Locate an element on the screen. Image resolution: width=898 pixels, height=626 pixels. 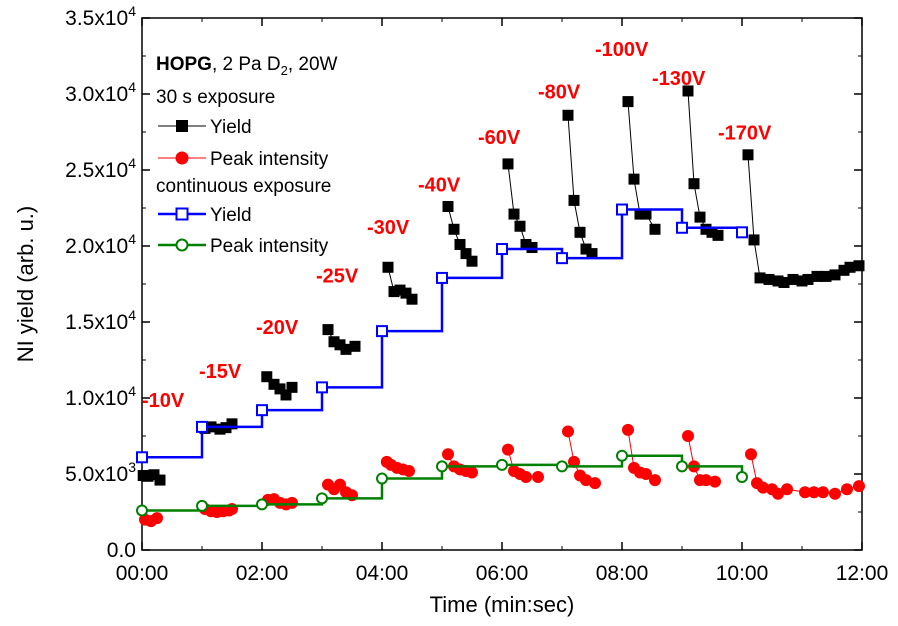
legend-sample-b: , 20W is located at coordinates (313, 64).